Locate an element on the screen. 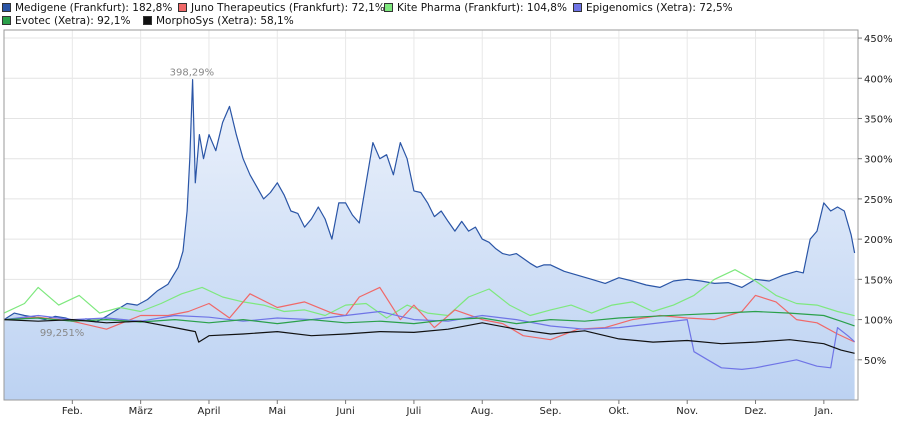 The height and width of the screenshot is (435, 900). legend-label-epigenomics: Epigenomics (Xetra): 72,5% is located at coordinates (659, 8).